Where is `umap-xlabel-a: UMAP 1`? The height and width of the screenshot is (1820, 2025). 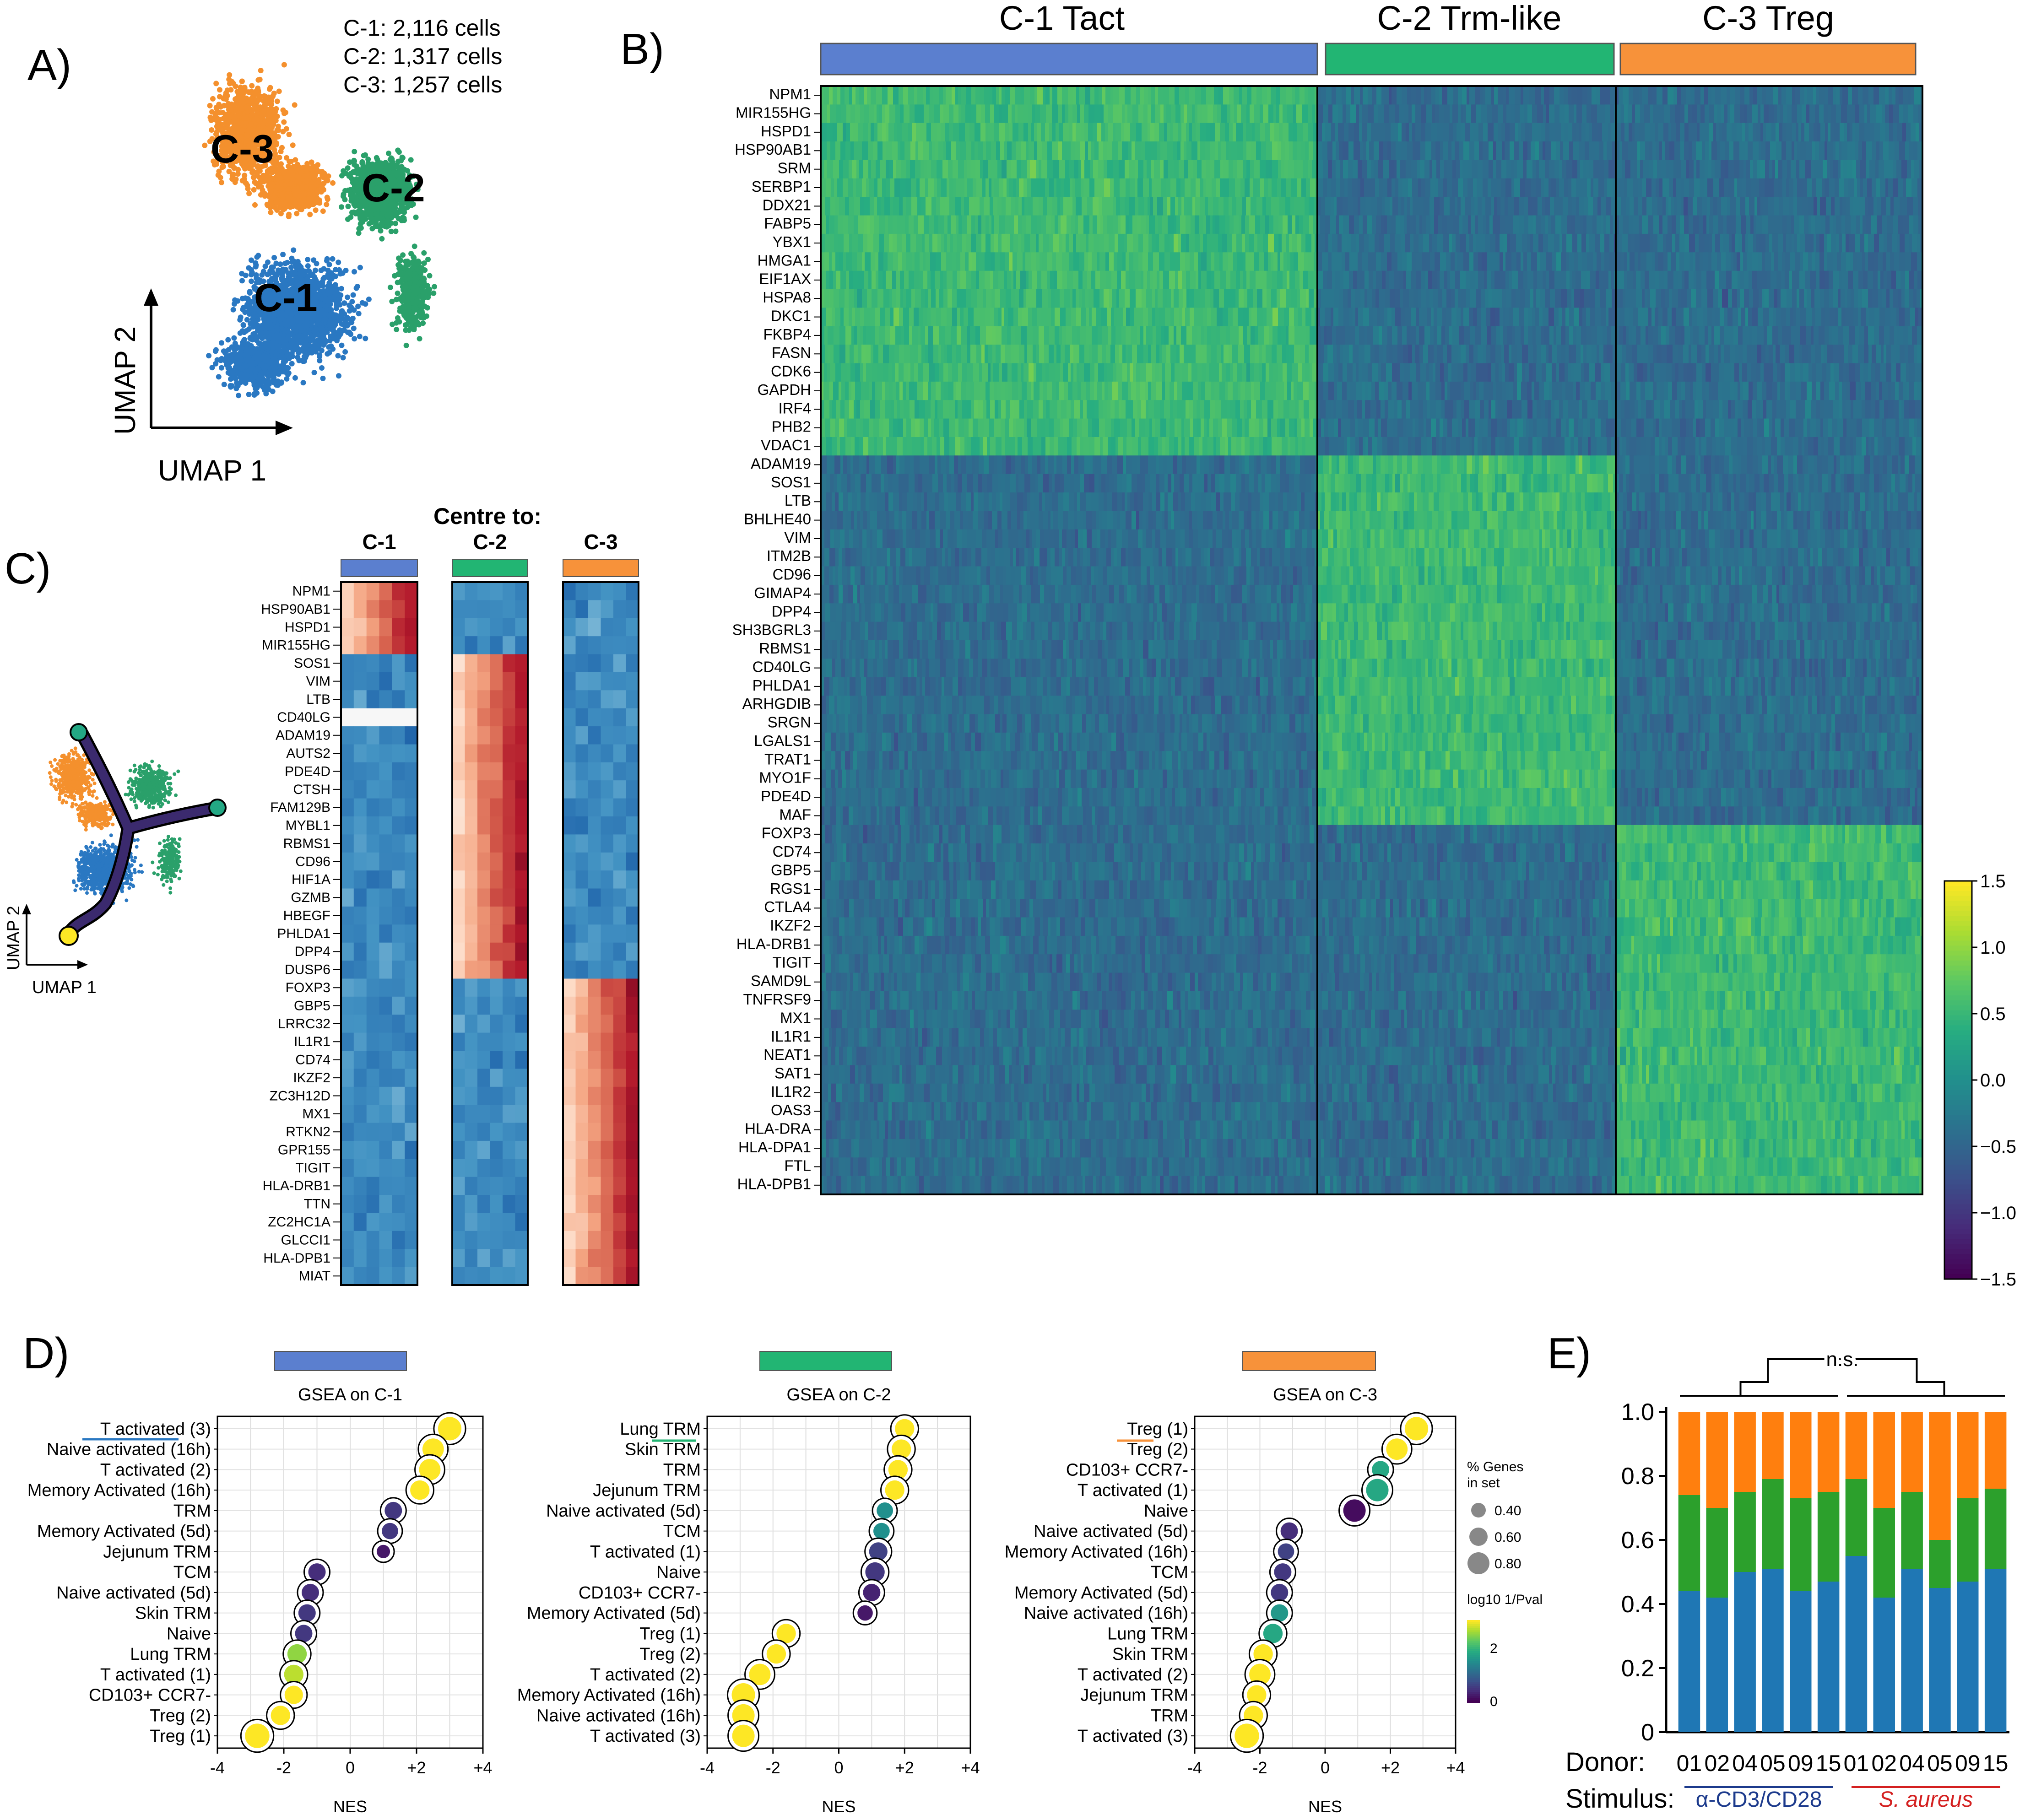 umap-xlabel-a: UMAP 1 is located at coordinates (212, 470).